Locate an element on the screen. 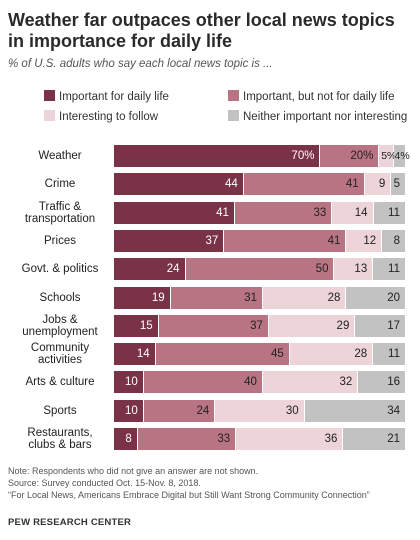 The image size is (420, 540). data-label: 36 is located at coordinates (331, 439).